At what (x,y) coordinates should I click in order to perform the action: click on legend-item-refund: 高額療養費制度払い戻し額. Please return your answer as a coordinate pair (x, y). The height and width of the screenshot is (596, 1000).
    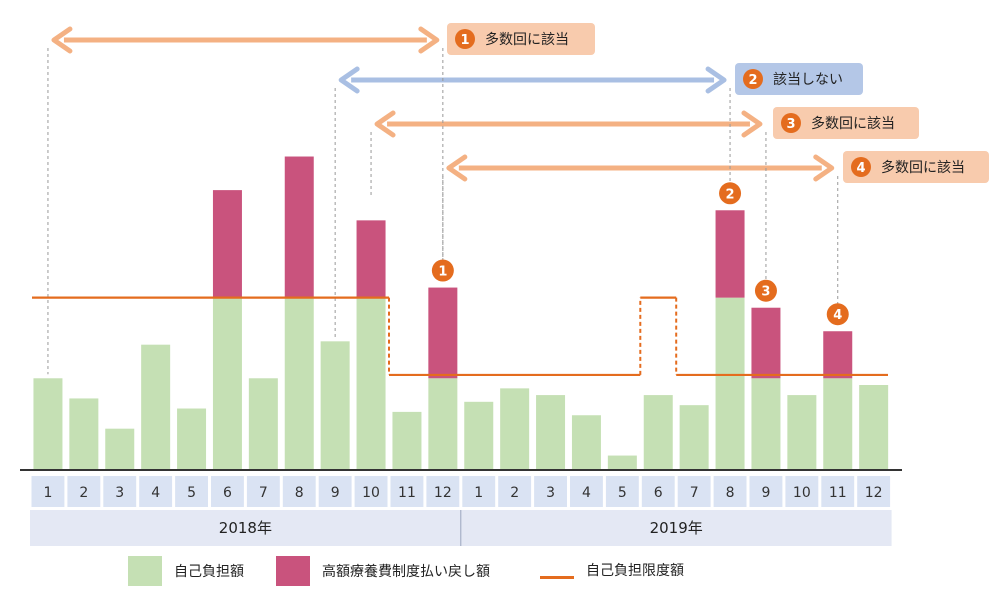
    Looking at the image, I should click on (383, 571).